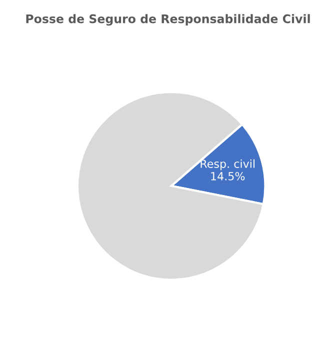  I want to click on slice-label: Resp. civil, so click(227, 164).